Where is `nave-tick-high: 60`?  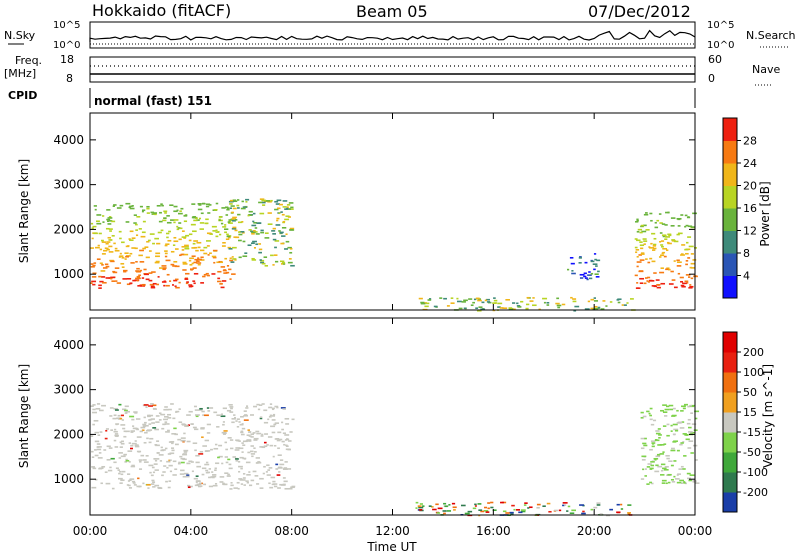
nave-tick-high: 60 is located at coordinates (715, 59).